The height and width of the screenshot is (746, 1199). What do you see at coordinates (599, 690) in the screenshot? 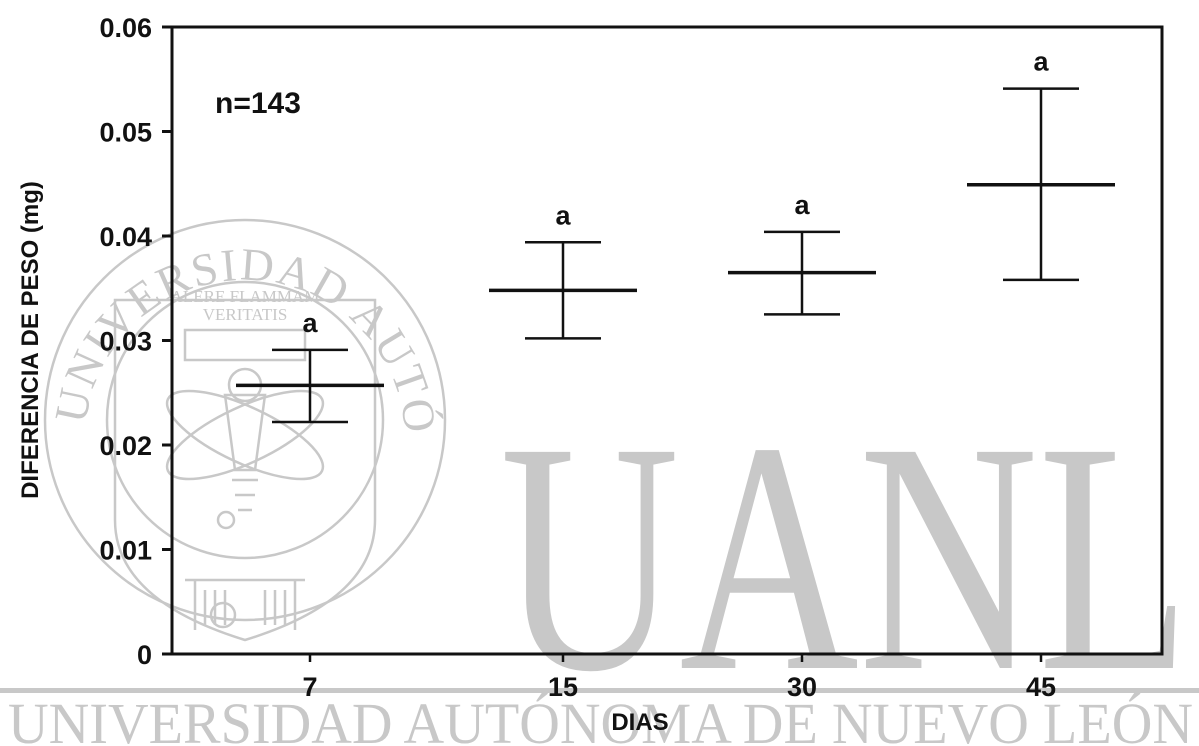
I see `watermark-rule` at bounding box center [599, 690].